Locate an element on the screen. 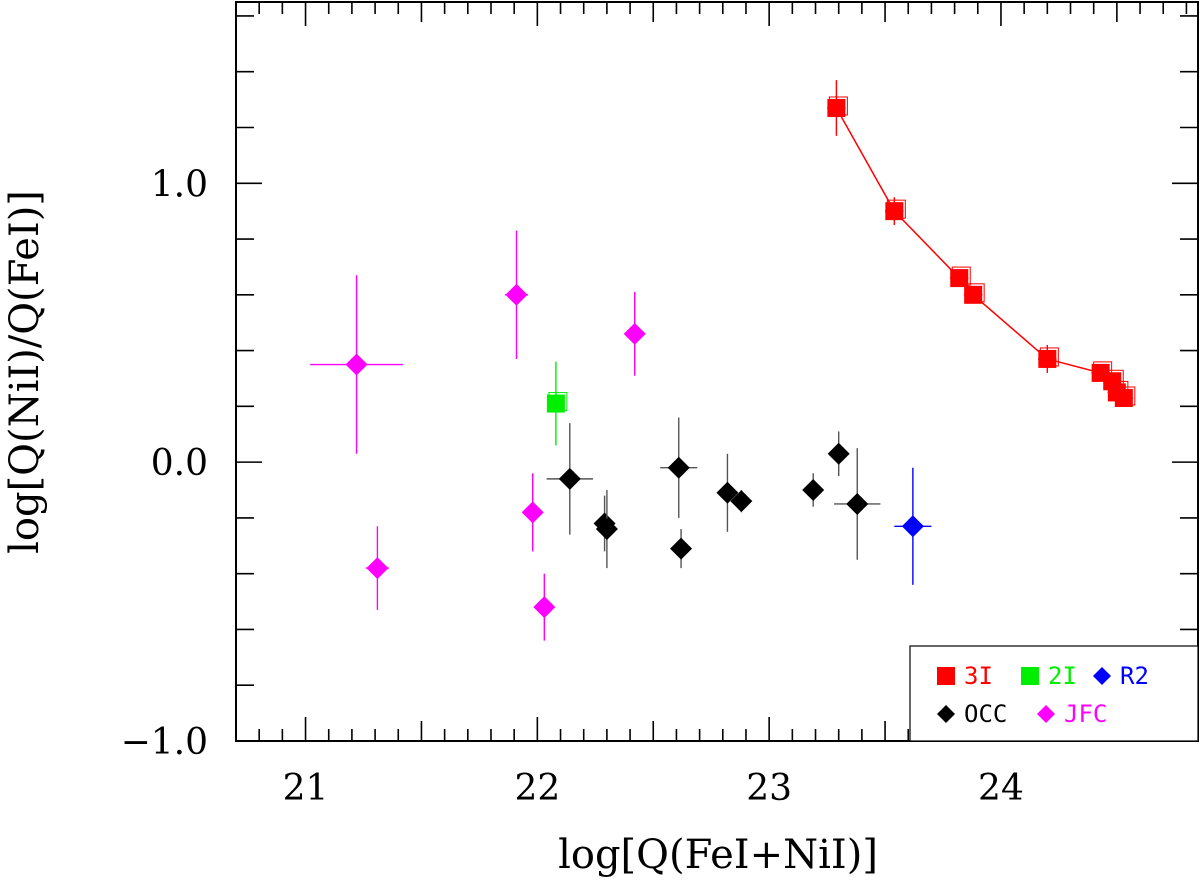 The width and height of the screenshot is (1200, 881). series-line-3i is located at coordinates (980, 253).